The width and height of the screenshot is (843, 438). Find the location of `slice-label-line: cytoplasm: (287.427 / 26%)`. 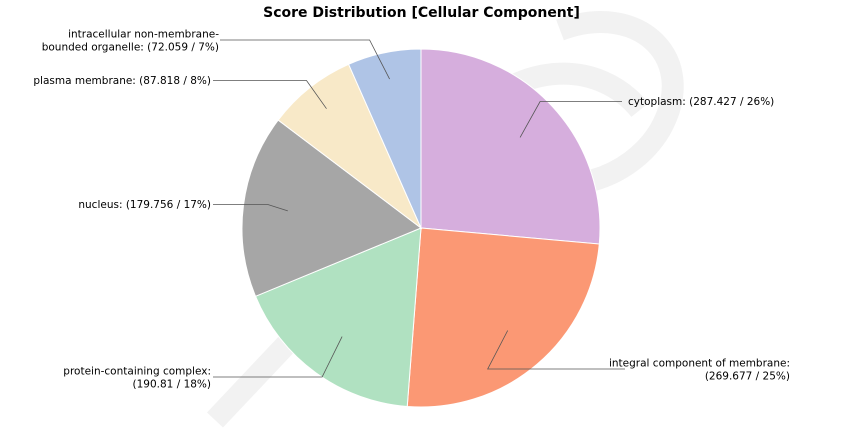

slice-label-line: cytoplasm: (287.427 / 26%) is located at coordinates (701, 102).